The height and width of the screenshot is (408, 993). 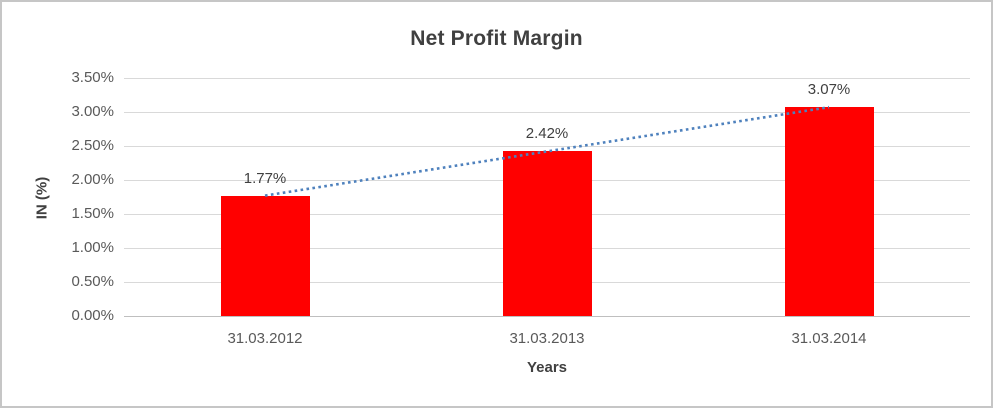 What do you see at coordinates (265, 338) in the screenshot?
I see `x-tick-label: 31.03.2012` at bounding box center [265, 338].